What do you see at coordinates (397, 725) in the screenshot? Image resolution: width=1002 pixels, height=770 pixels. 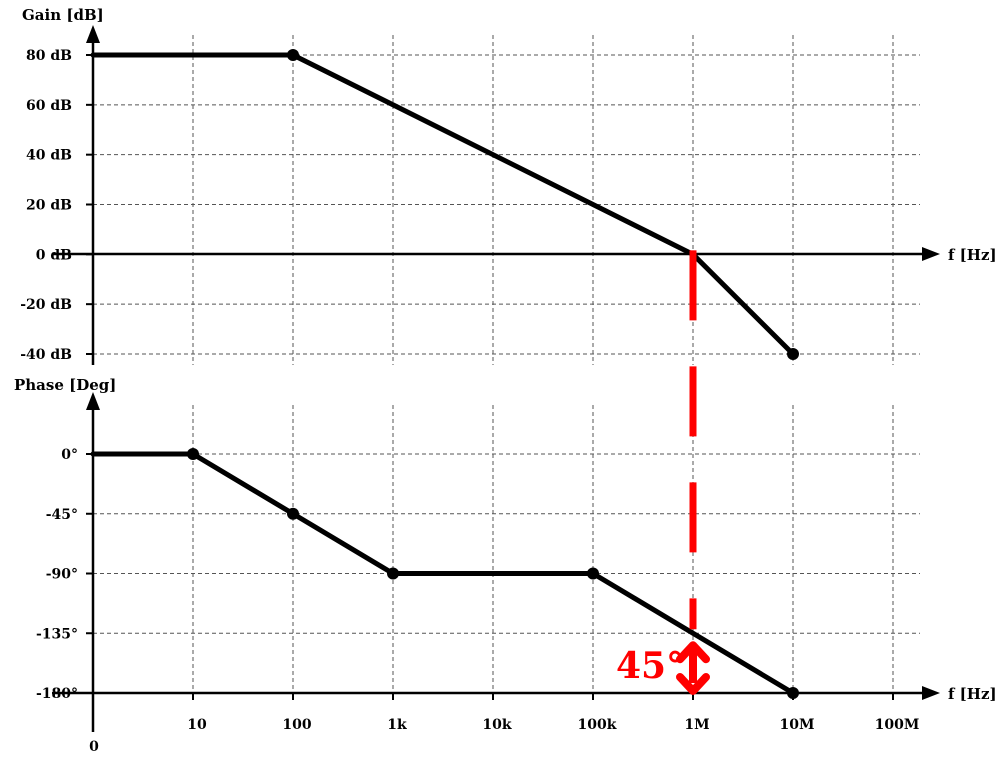 I see `x-tick-label: 1k` at bounding box center [397, 725].